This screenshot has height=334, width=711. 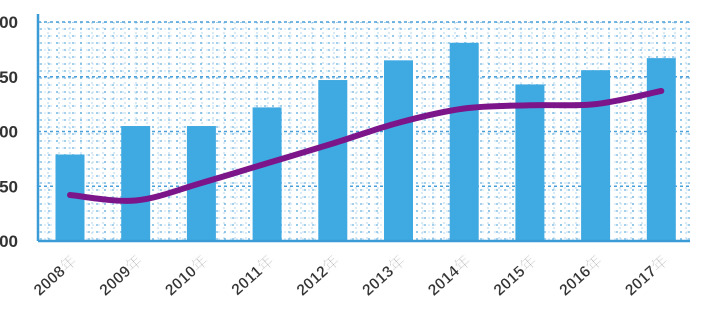 What do you see at coordinates (530, 162) in the screenshot?
I see `bar-2015年` at bounding box center [530, 162].